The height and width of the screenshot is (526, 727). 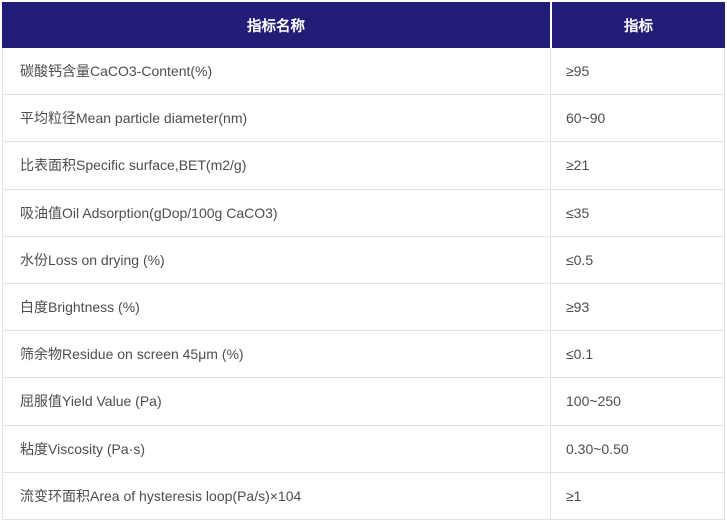 What do you see at coordinates (578, 212) in the screenshot?
I see `row-indicator-value: ≤35` at bounding box center [578, 212].